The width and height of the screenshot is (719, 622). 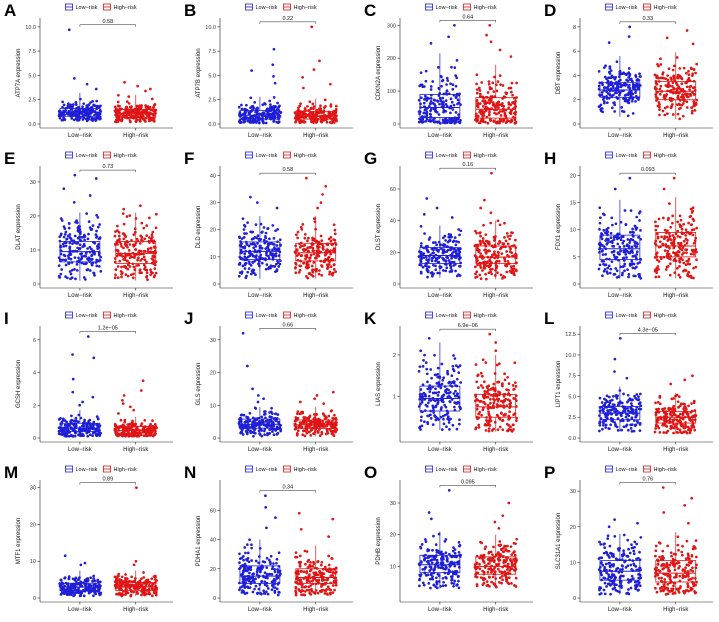 I want to click on legend: Low−risk High−risk, so click(x=101, y=155).